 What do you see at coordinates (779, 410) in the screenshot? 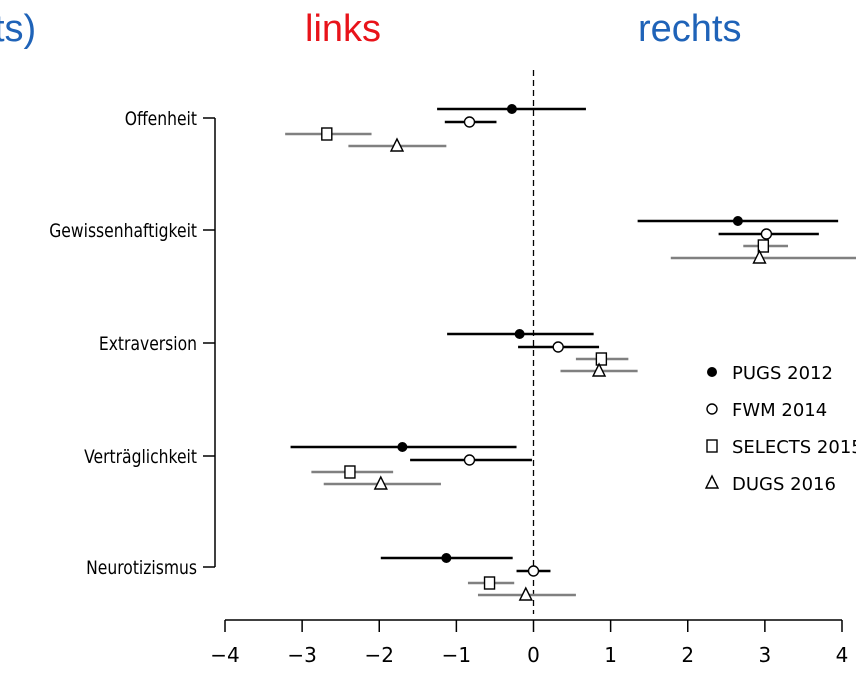
I see `legend-label: FWM 2014` at bounding box center [779, 410].